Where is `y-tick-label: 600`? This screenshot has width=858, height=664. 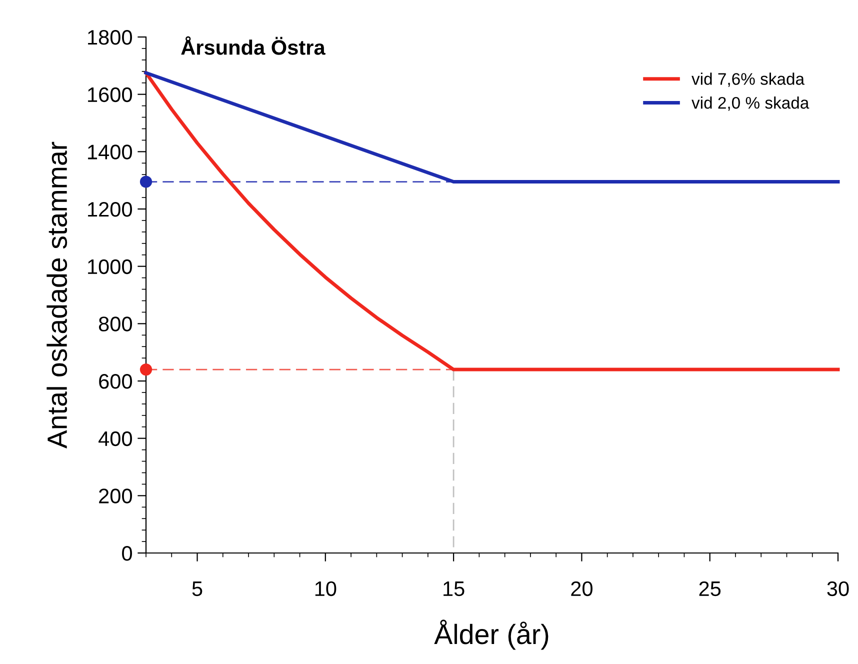
y-tick-label: 600 is located at coordinates (115, 381).